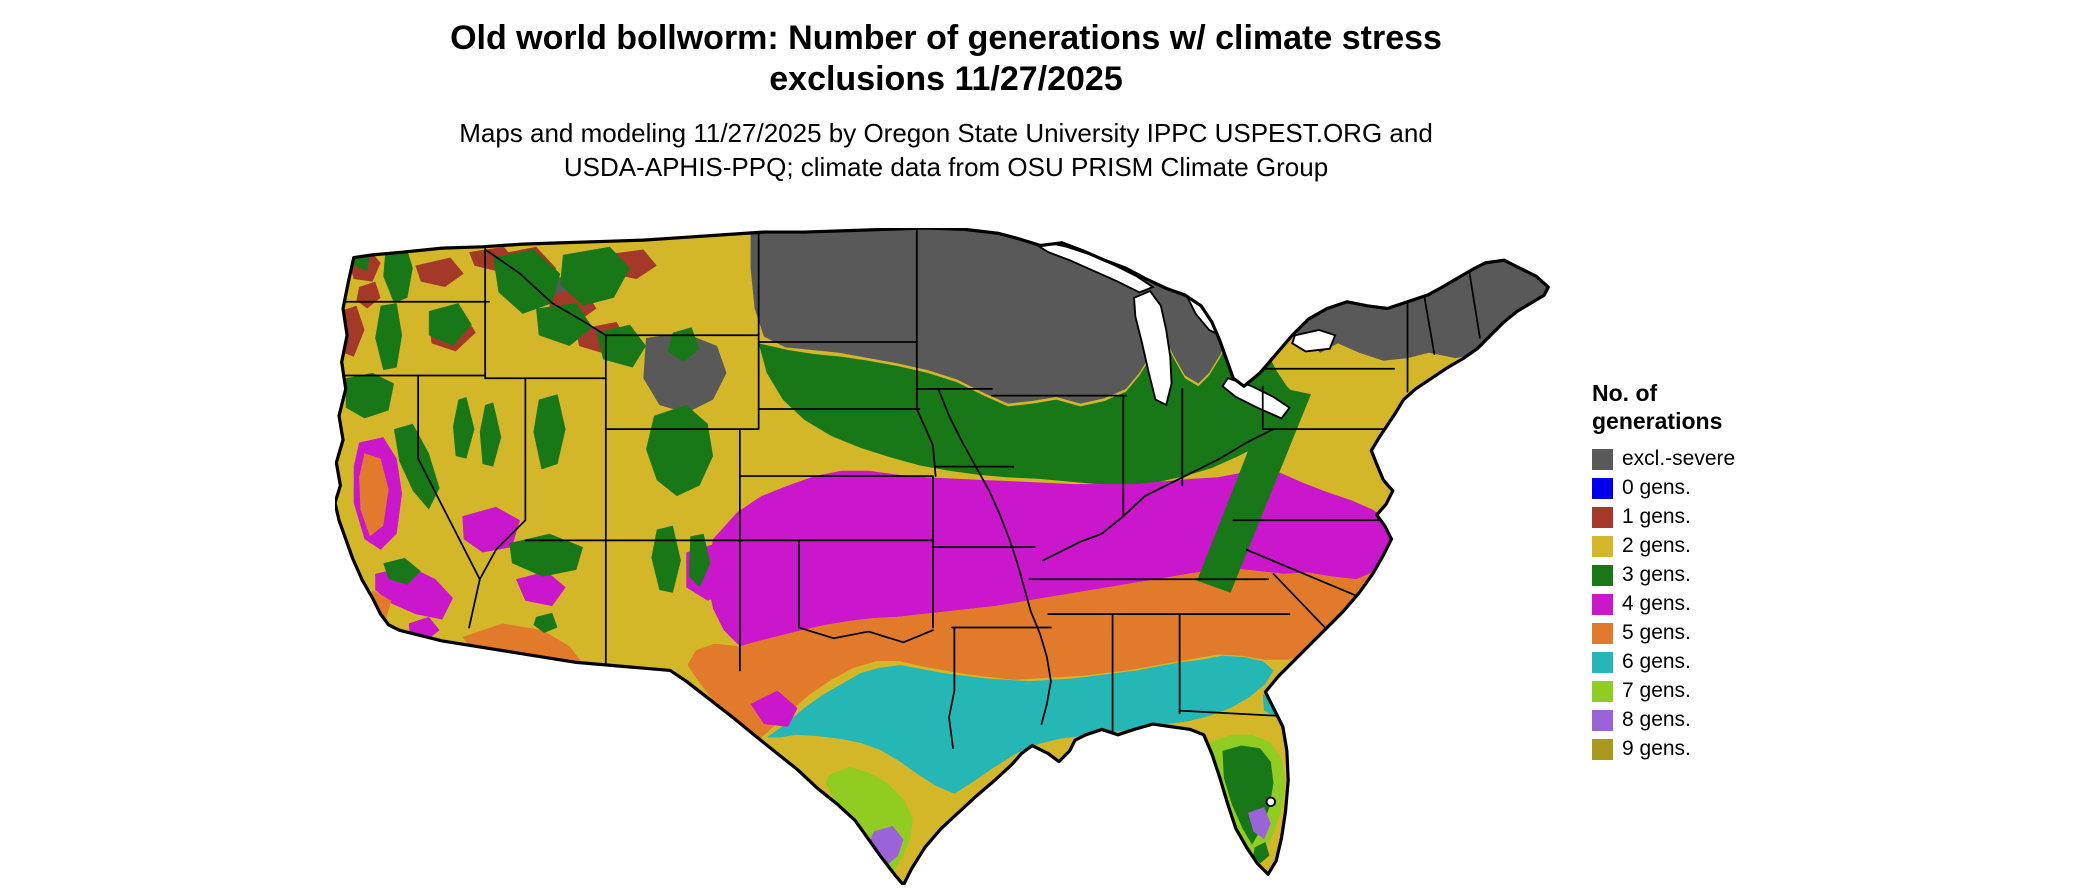 The image size is (2100, 892). Describe the element at coordinates (1656, 720) in the screenshot. I see `legend-label-g8: 8 gens.` at that location.